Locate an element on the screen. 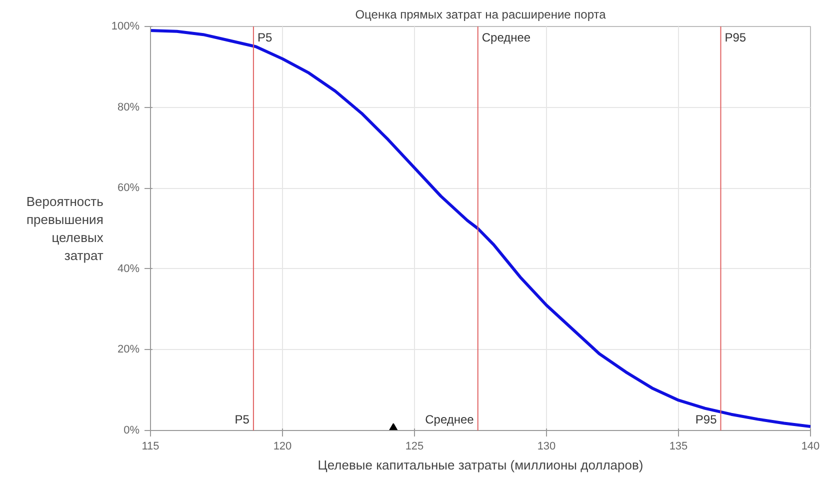 This screenshot has height=481, width=837. y-tick-label: 100% is located at coordinates (125, 26).